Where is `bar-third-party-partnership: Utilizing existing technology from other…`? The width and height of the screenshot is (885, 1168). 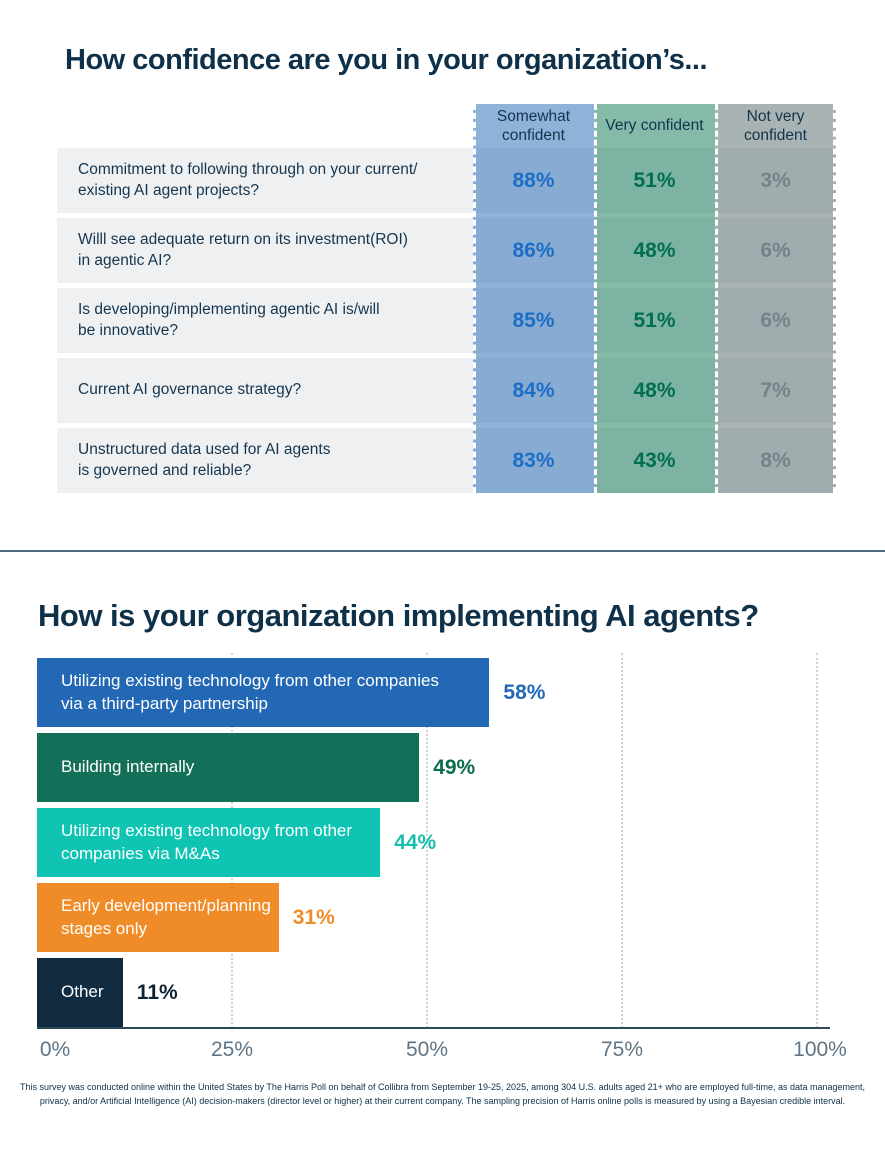 bar-third-party-partnership: Utilizing existing technology from other… is located at coordinates (263, 692).